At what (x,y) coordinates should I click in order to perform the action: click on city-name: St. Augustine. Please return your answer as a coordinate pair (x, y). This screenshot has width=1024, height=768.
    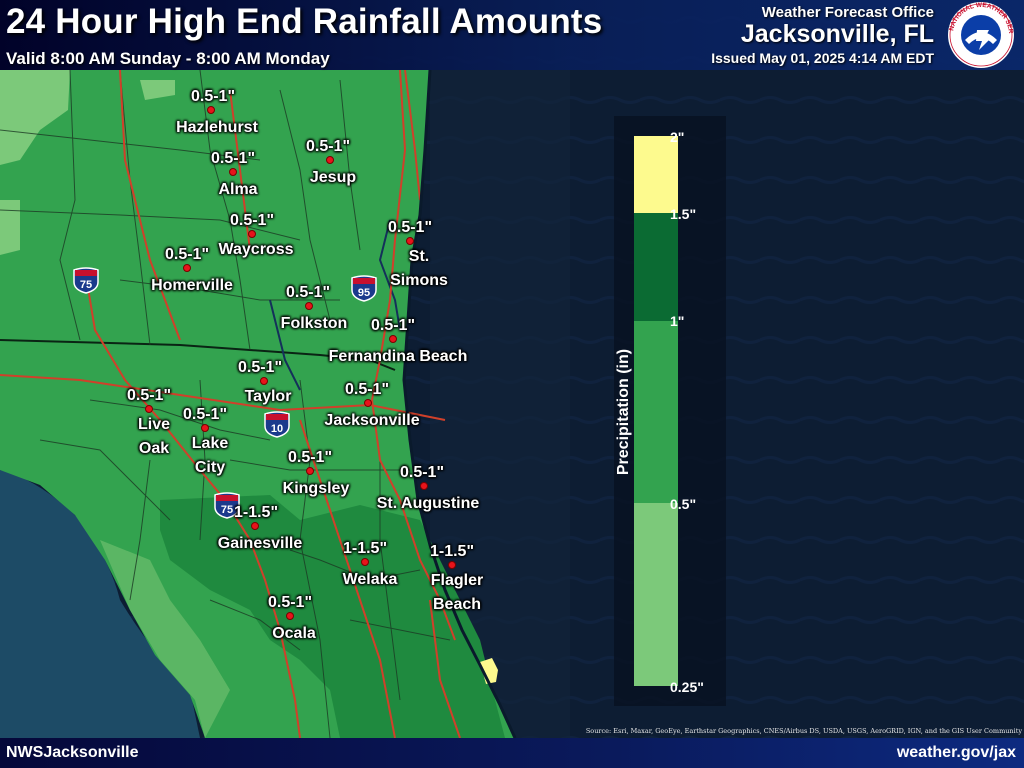
    Looking at the image, I should click on (428, 503).